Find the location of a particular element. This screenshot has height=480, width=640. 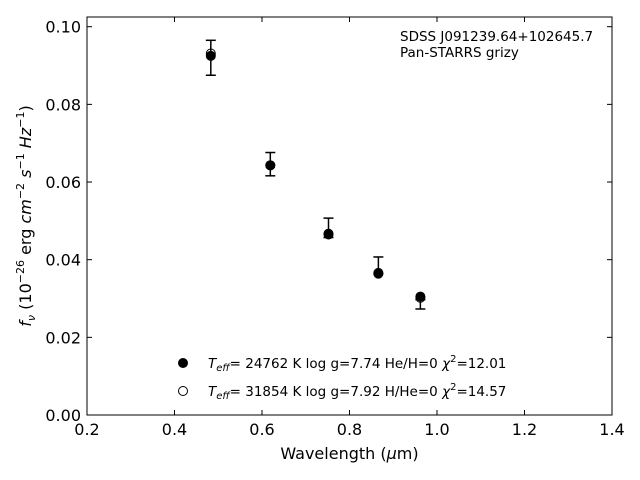

x-tick-label: 1.2 is located at coordinates (524, 429).